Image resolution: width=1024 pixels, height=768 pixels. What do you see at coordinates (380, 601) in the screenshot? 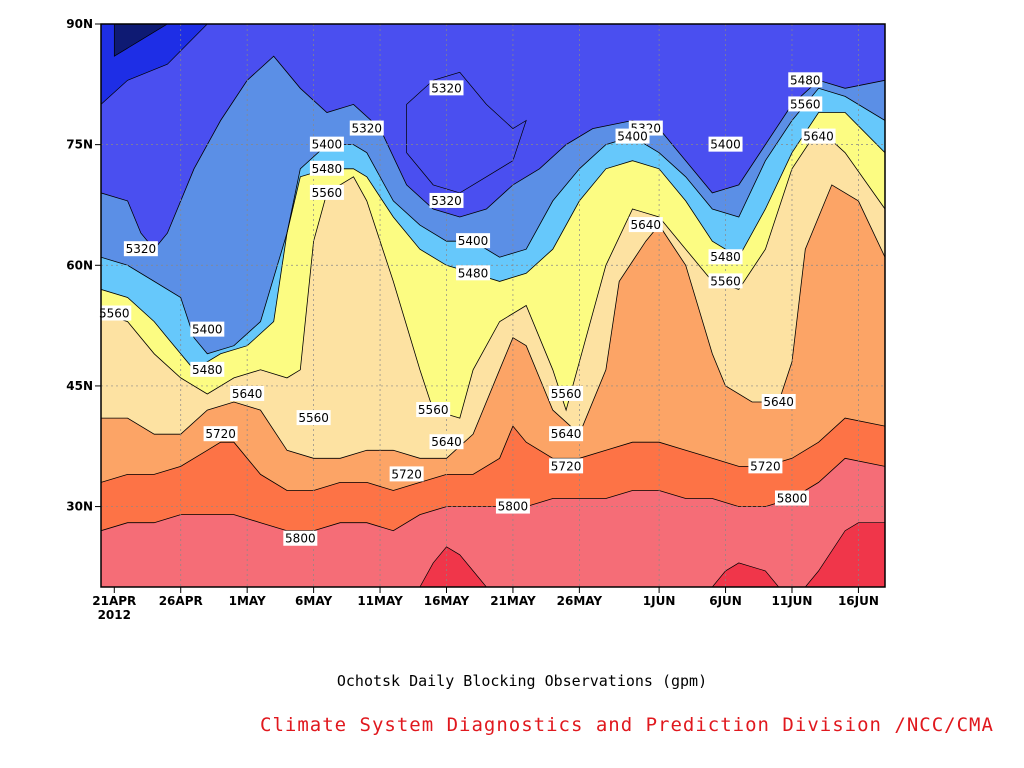
I see `x-tick-label: 11MAY` at bounding box center [380, 601].